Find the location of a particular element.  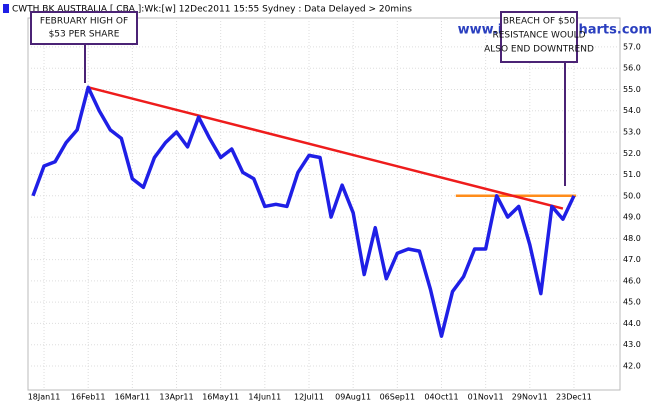

x-tick-label: 04Oct11 is located at coordinates (441, 397).